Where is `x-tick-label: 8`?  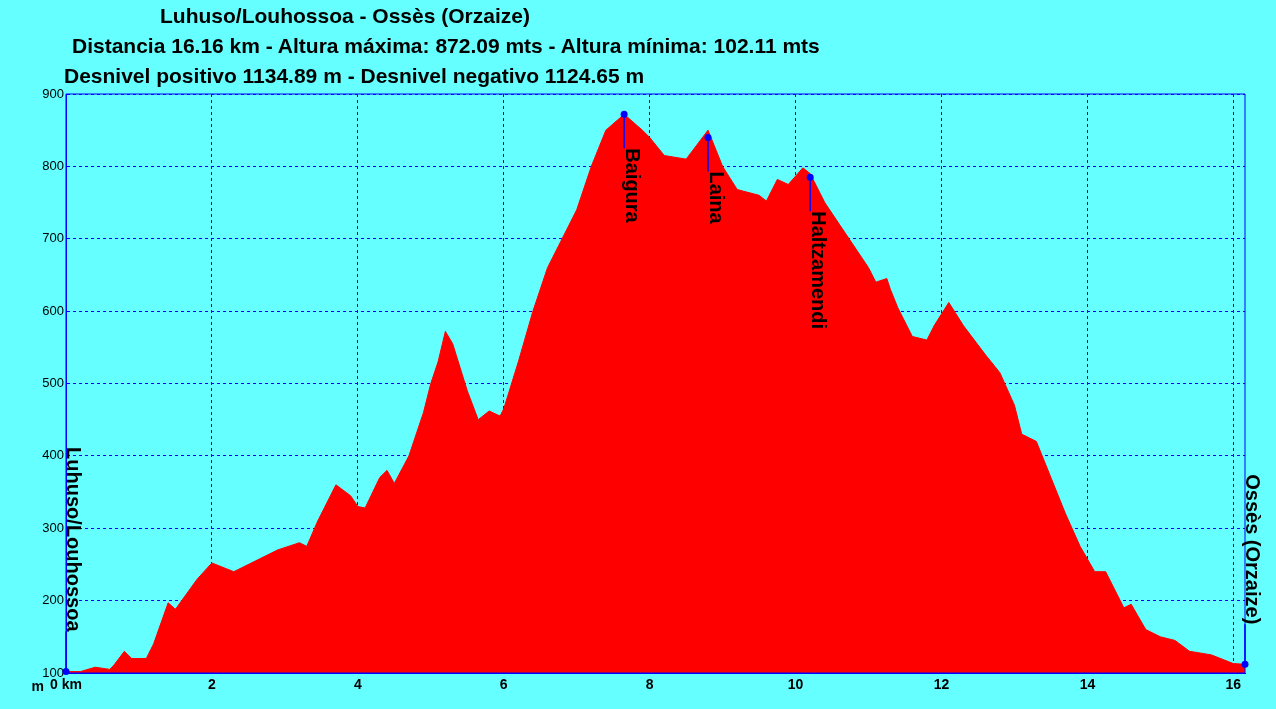 x-tick-label: 8 is located at coordinates (649, 684).